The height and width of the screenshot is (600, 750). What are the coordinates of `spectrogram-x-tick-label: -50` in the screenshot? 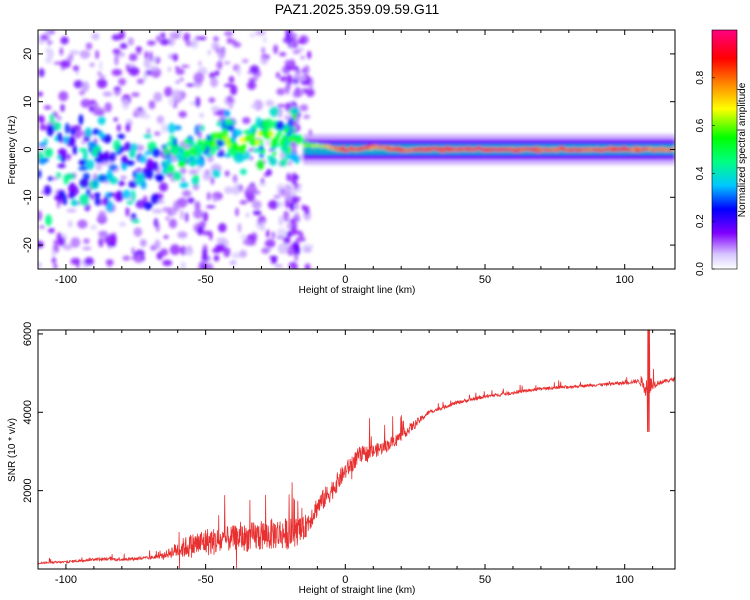 It's located at (206, 280).